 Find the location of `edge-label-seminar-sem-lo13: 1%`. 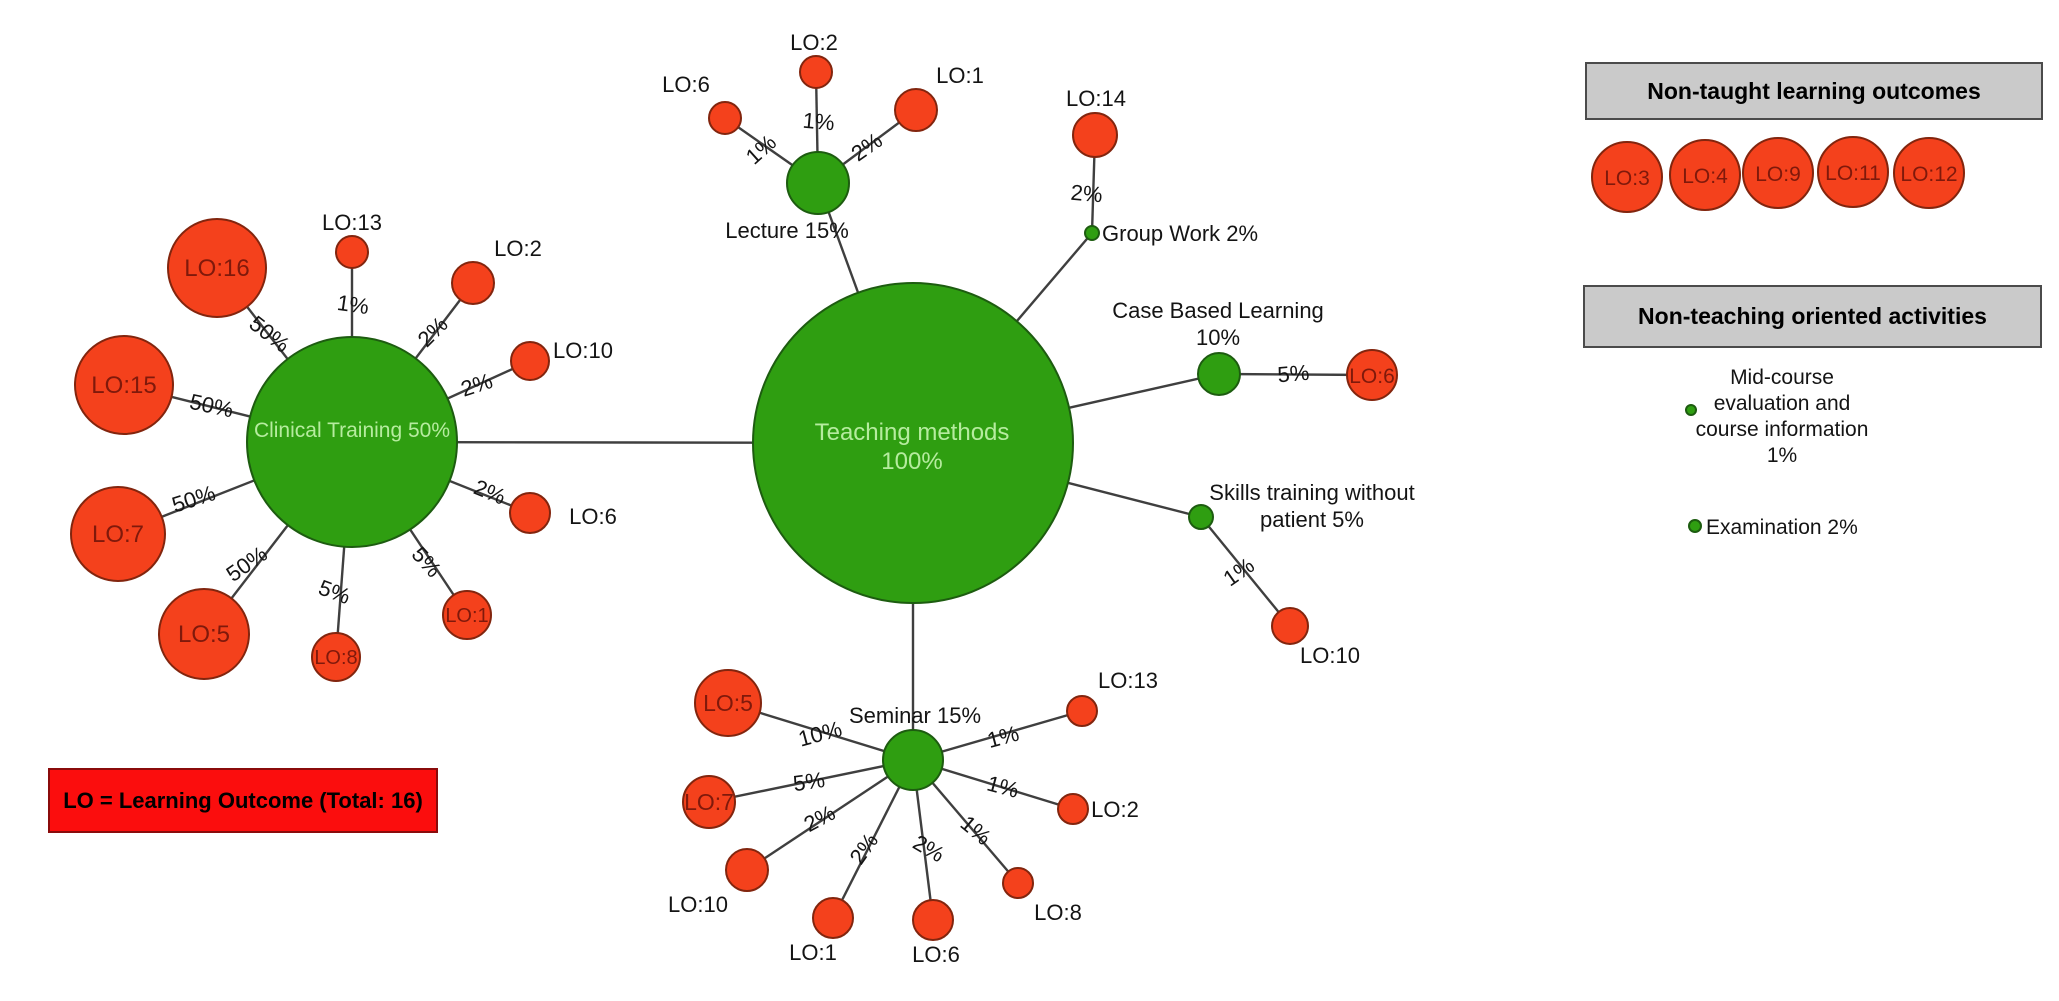

edge-label-seminar-sem-lo13: 1% is located at coordinates (1002, 737).